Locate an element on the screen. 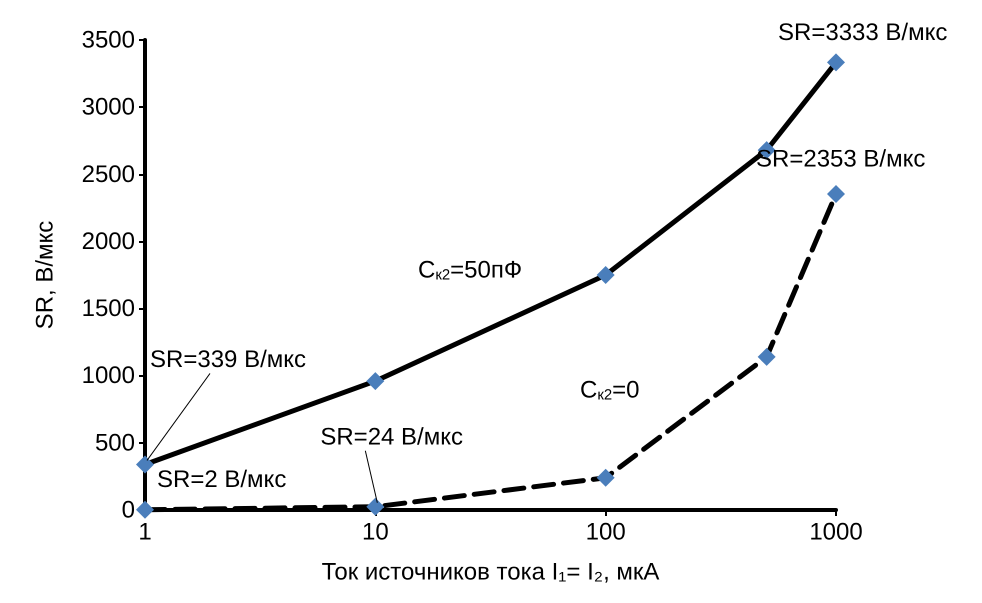  y-tick-label: 1000 is located at coordinates (108, 376).